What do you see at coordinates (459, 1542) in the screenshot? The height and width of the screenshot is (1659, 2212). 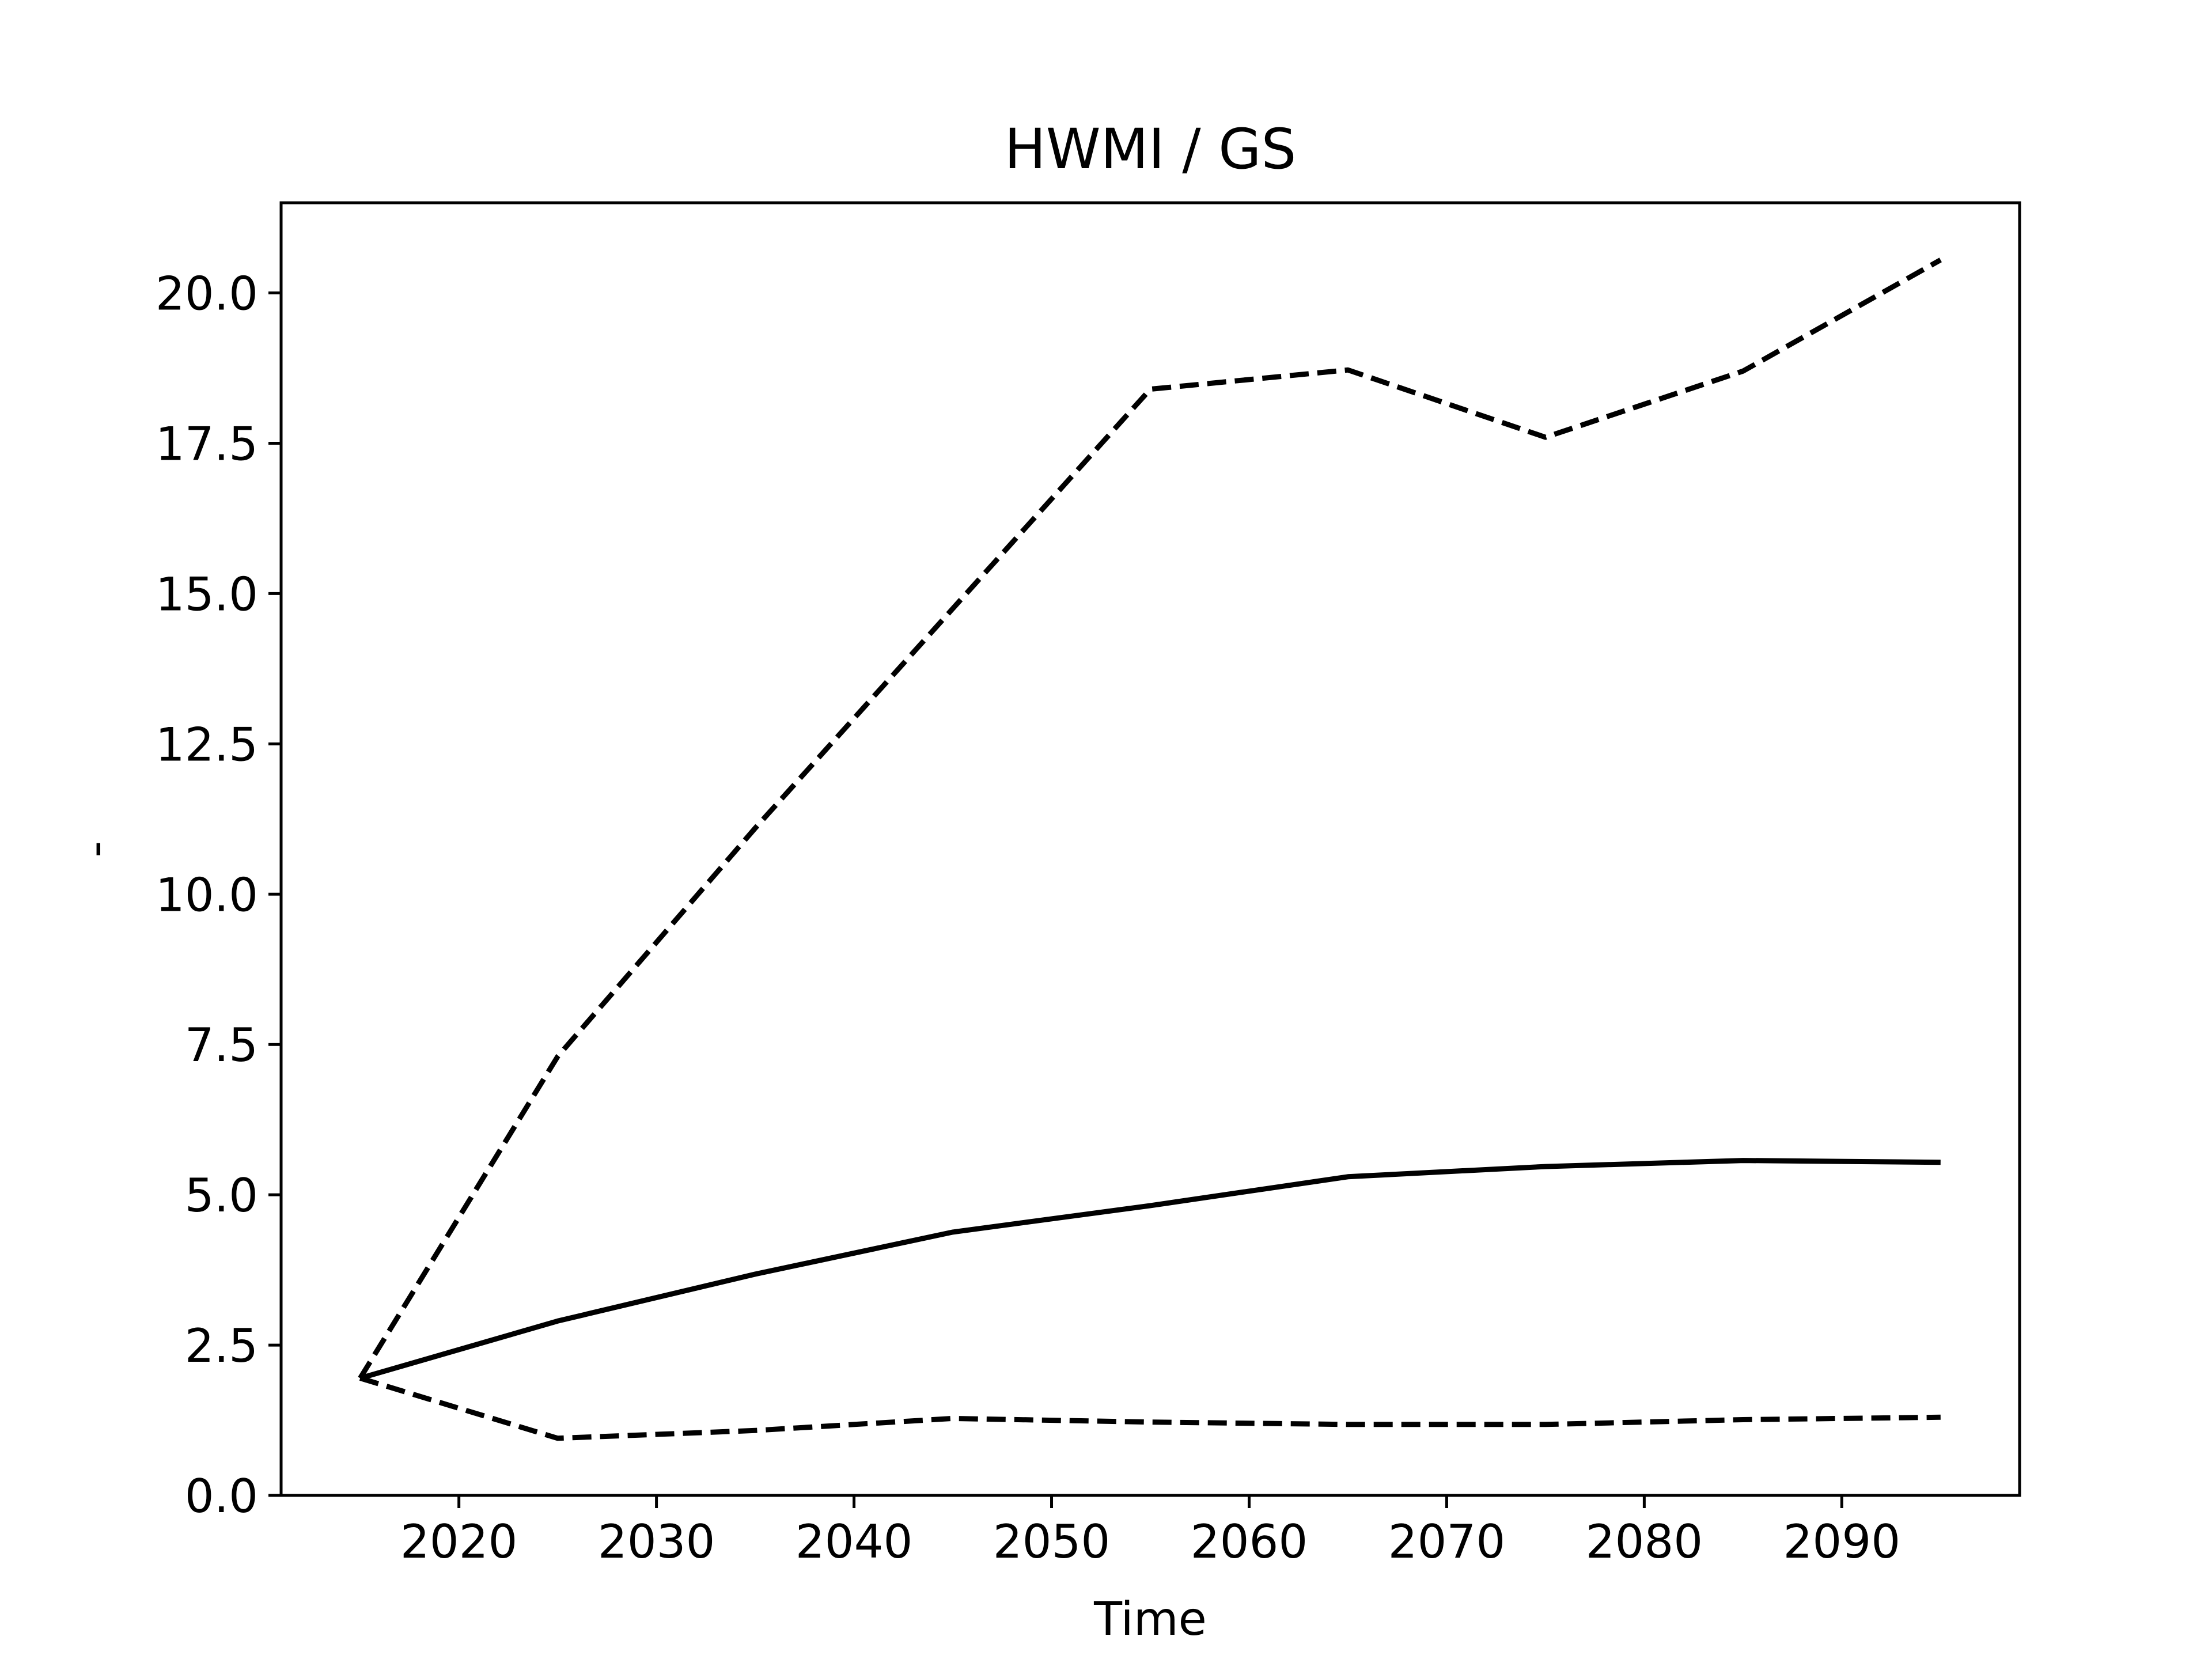 I see `x-tick-label: 2020` at bounding box center [459, 1542].